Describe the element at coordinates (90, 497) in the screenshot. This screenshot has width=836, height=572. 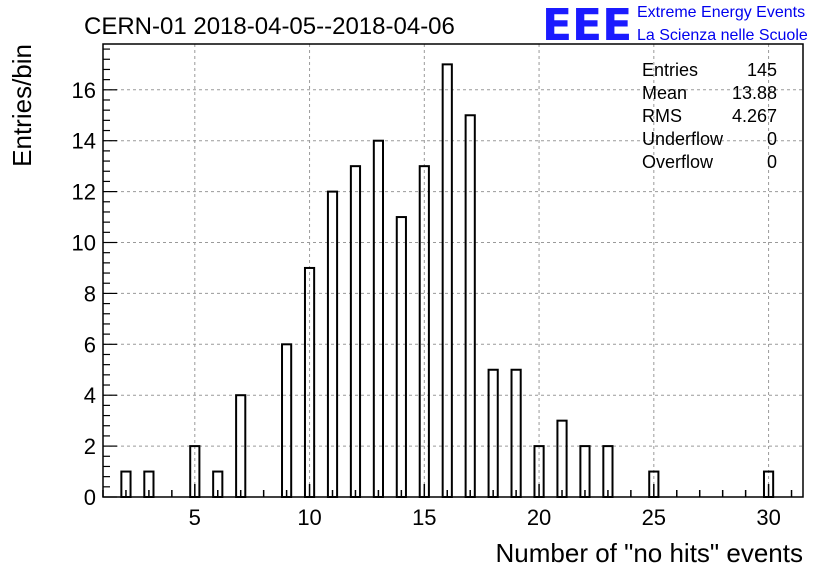
I see `y-tick-label: 0` at that location.